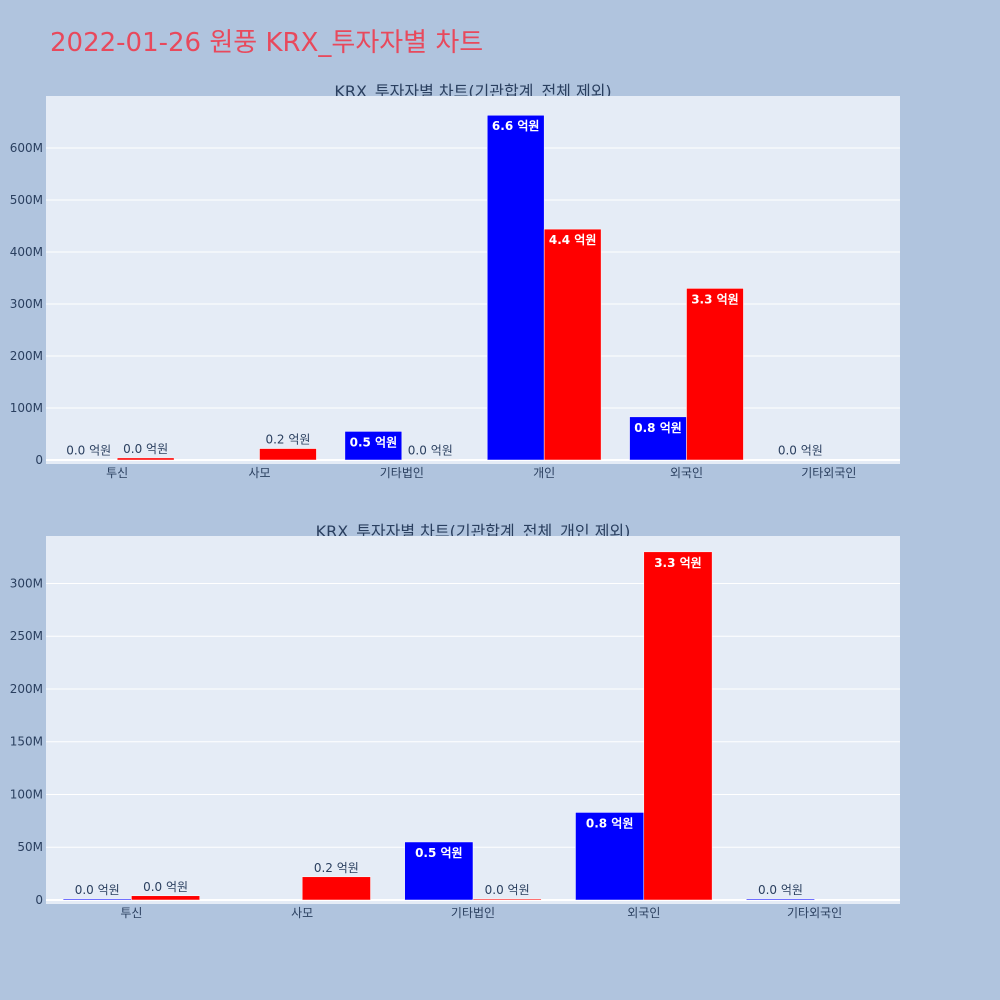  I want to click on bar-data-label: 6.6 억원, so click(516, 126).